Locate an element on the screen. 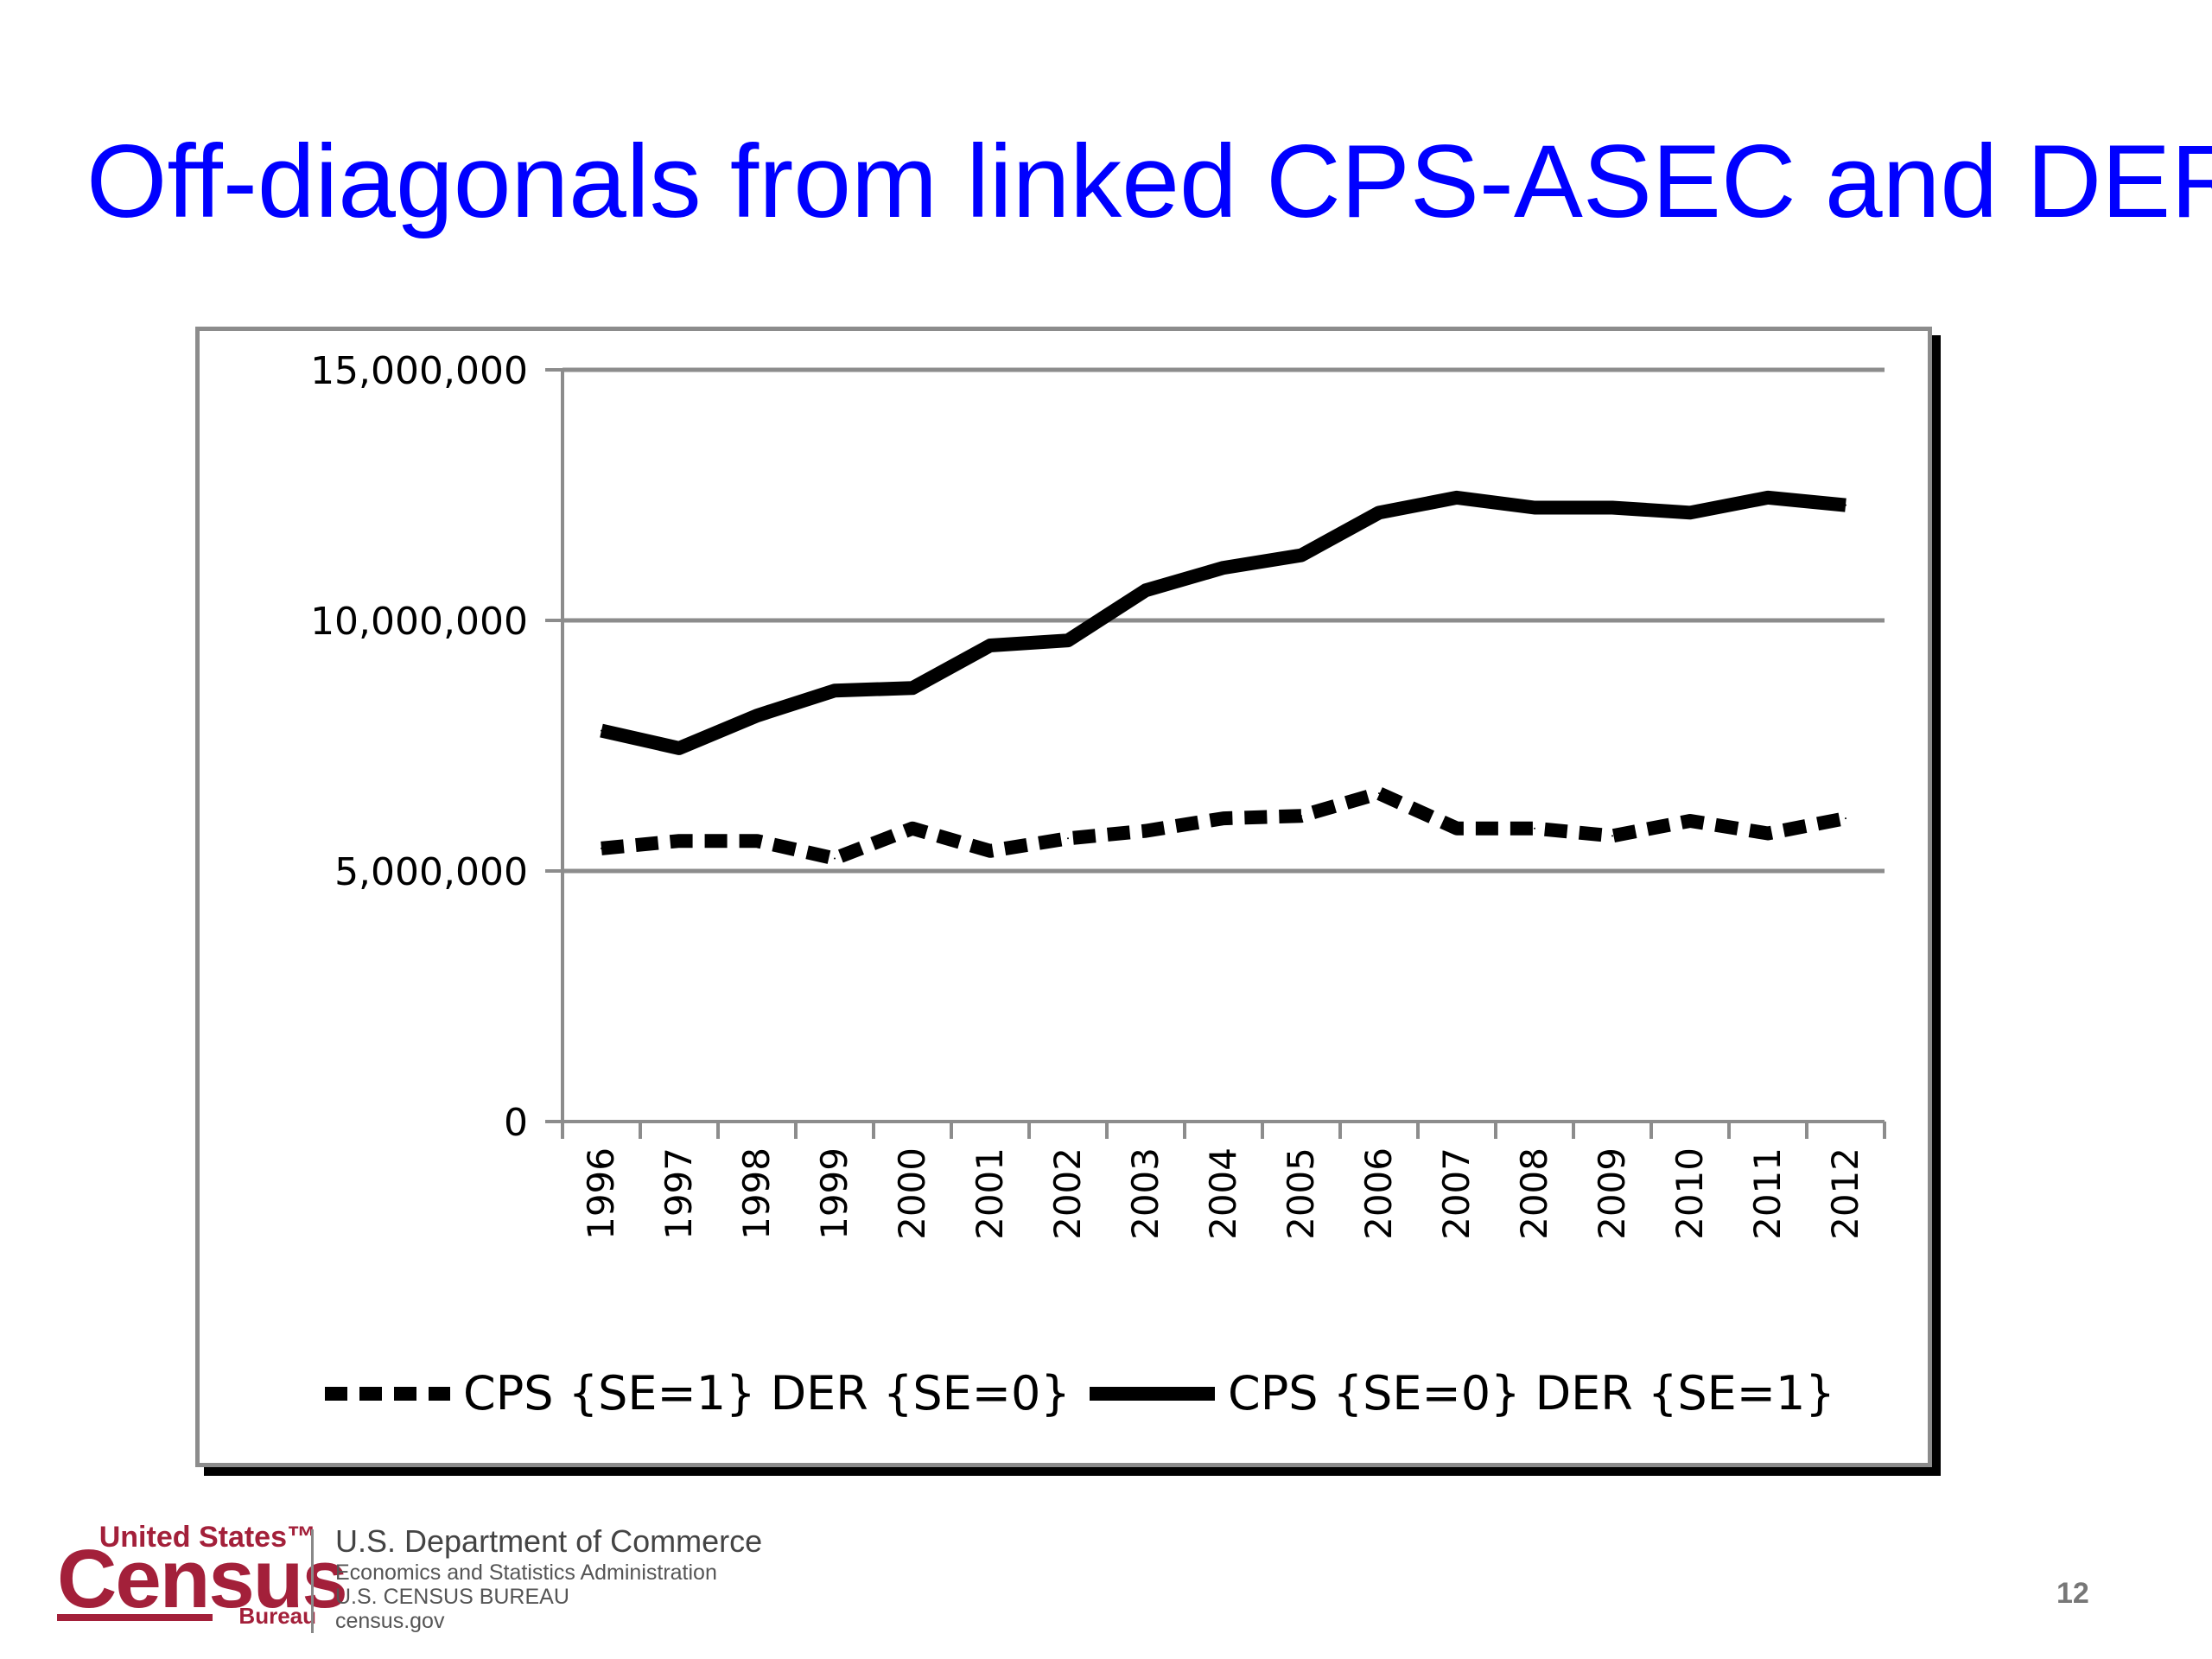 This screenshot has width=2212, height=1659. x-tick-label: 2001 is located at coordinates (990, 1193).